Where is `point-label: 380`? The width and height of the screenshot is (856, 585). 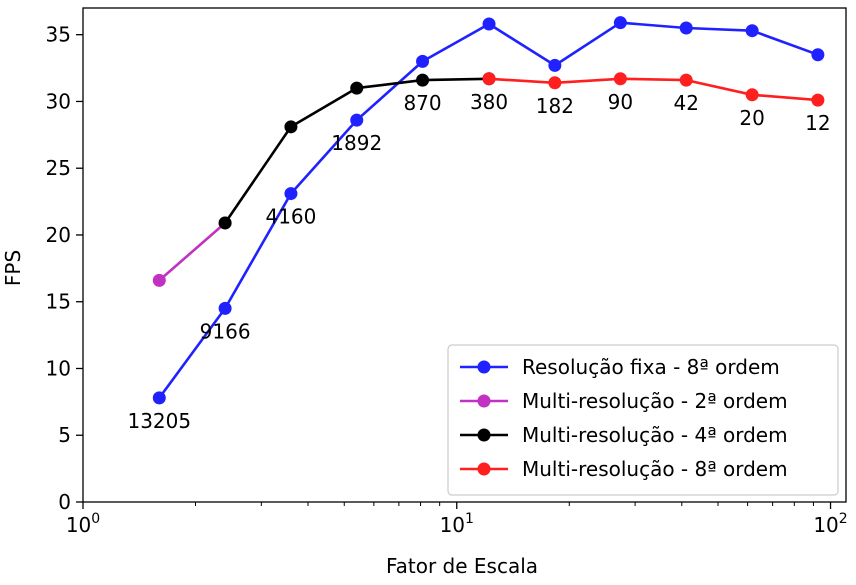 point-label: 380 is located at coordinates (489, 102).